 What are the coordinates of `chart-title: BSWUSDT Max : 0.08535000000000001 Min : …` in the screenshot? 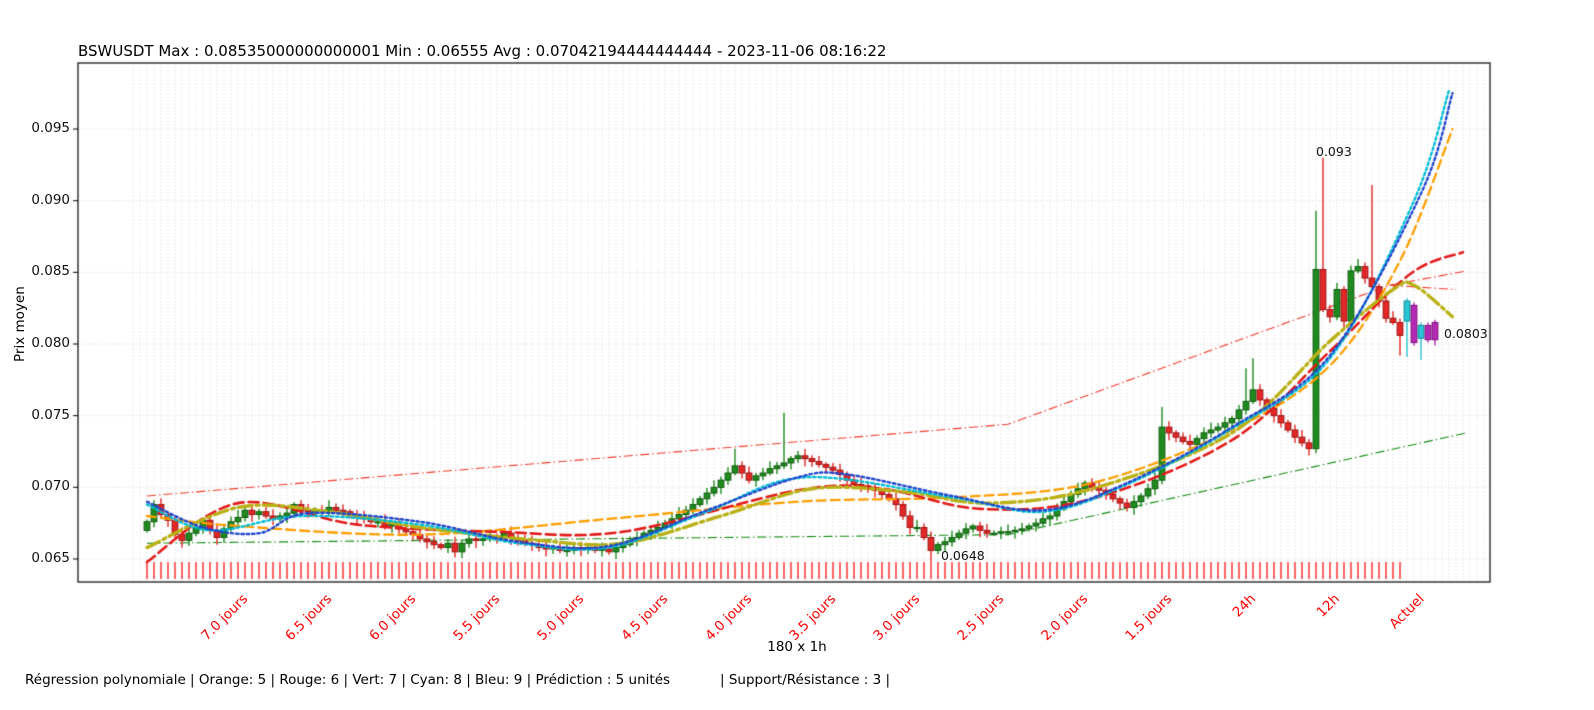 It's located at (482, 51).